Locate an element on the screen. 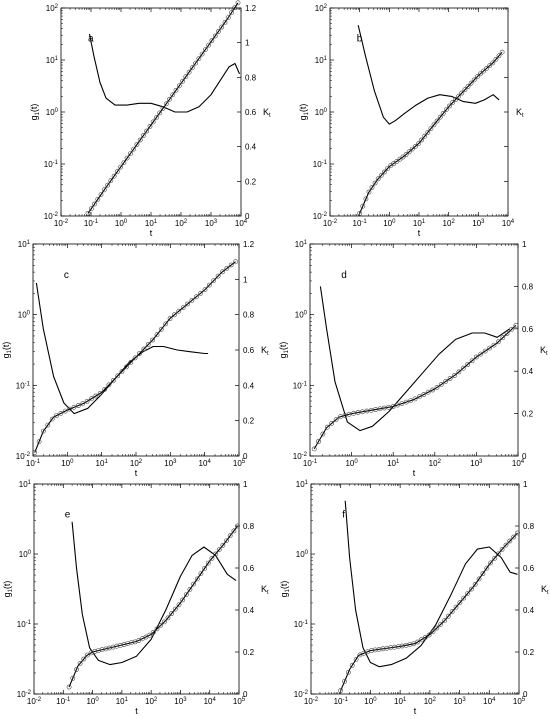 This screenshot has width=550, height=719. msd-fit-line is located at coordinates (135, 357).